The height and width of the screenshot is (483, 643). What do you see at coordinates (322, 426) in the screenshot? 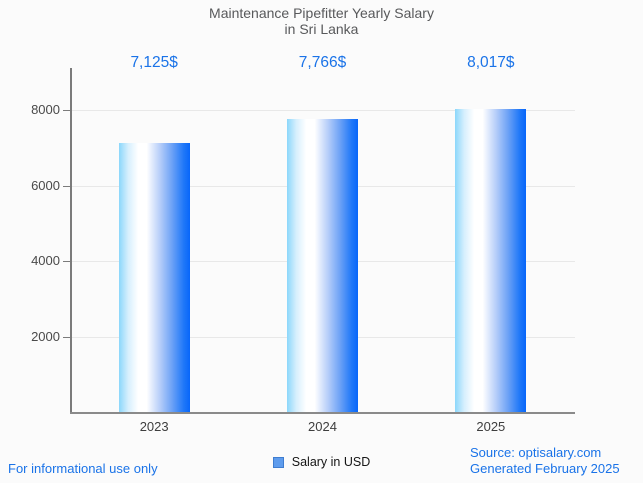
I see `x-tick-label-2024: 2024` at bounding box center [322, 426].